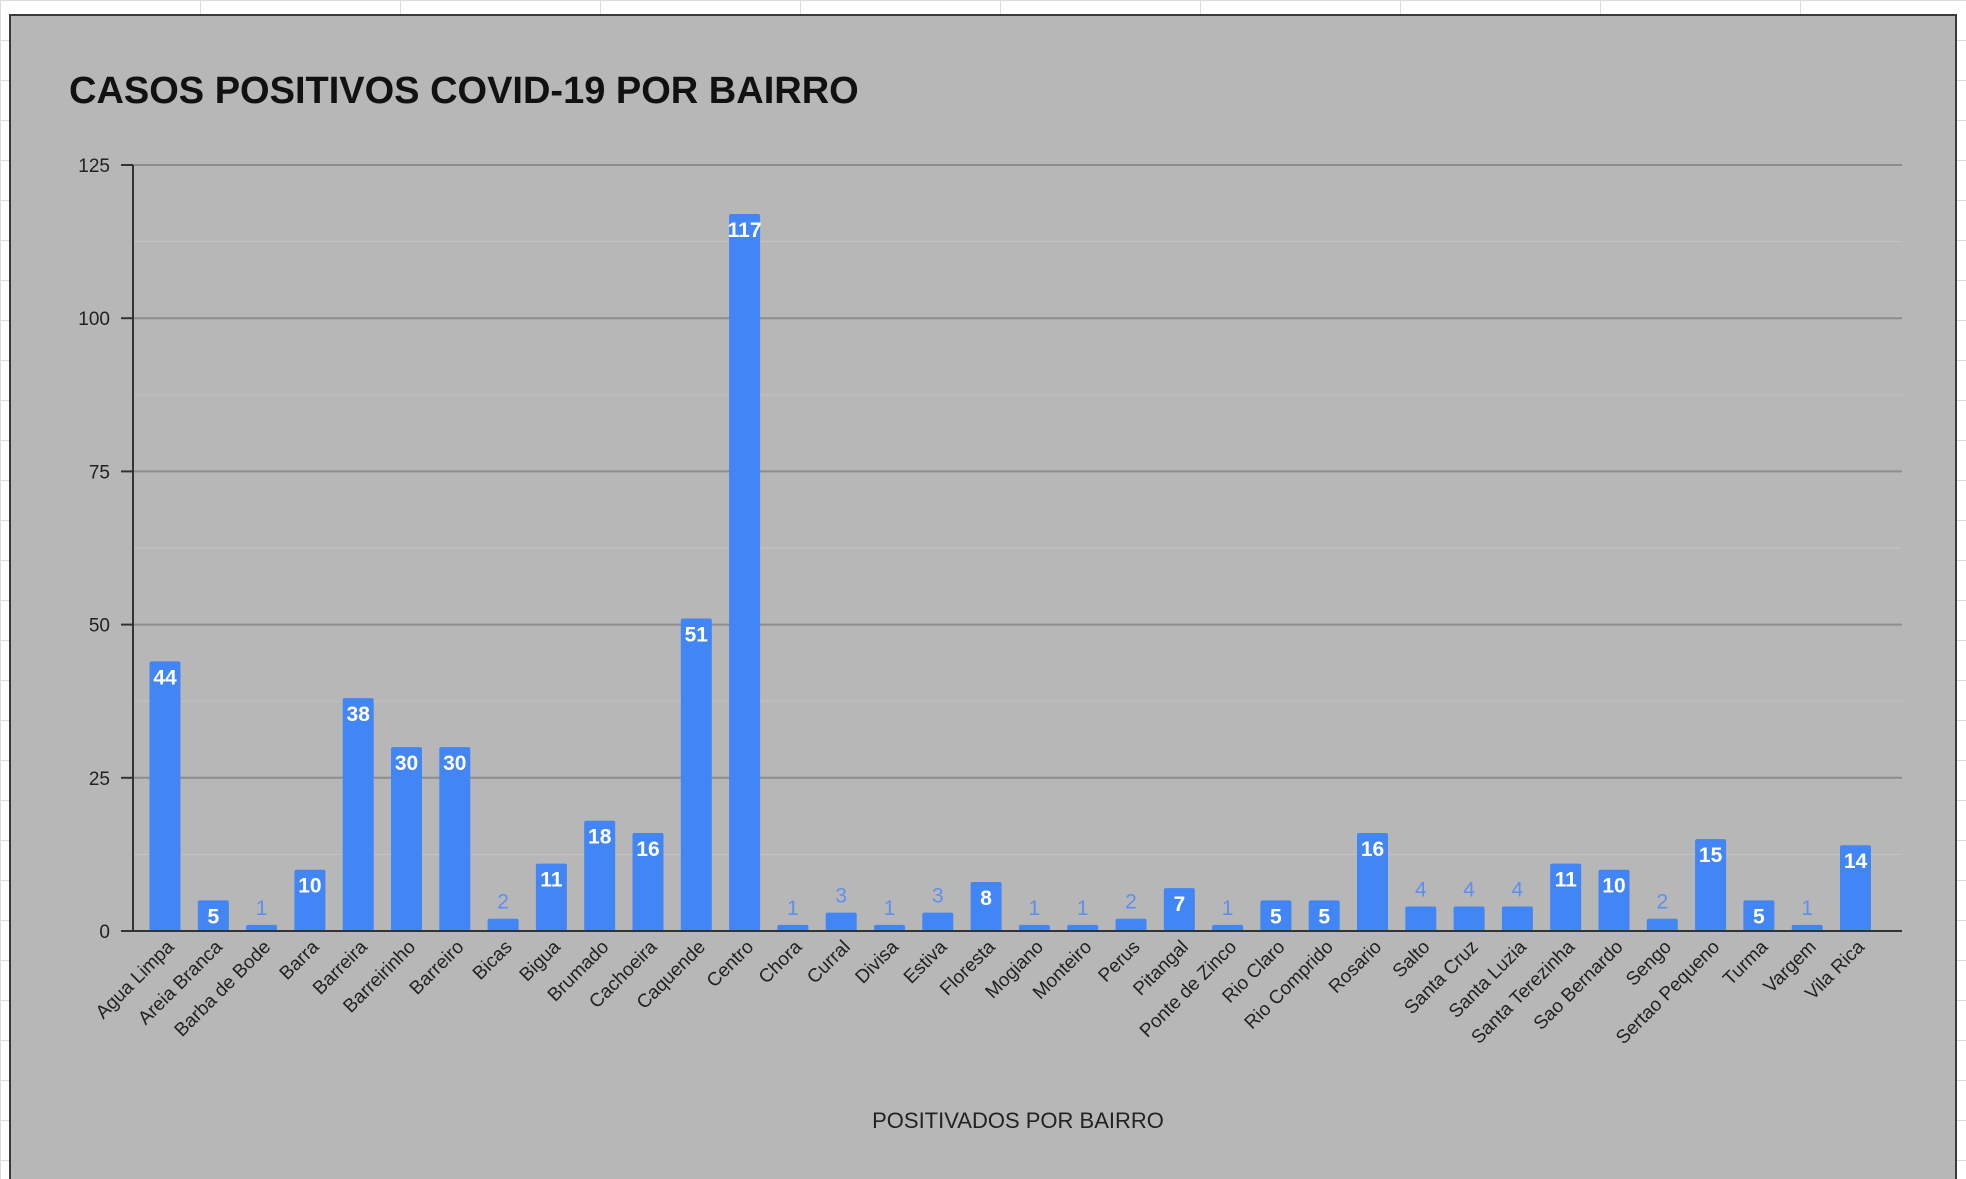 The height and width of the screenshot is (1179, 1966). What do you see at coordinates (359, 714) in the screenshot?
I see `data-label: 38` at bounding box center [359, 714].